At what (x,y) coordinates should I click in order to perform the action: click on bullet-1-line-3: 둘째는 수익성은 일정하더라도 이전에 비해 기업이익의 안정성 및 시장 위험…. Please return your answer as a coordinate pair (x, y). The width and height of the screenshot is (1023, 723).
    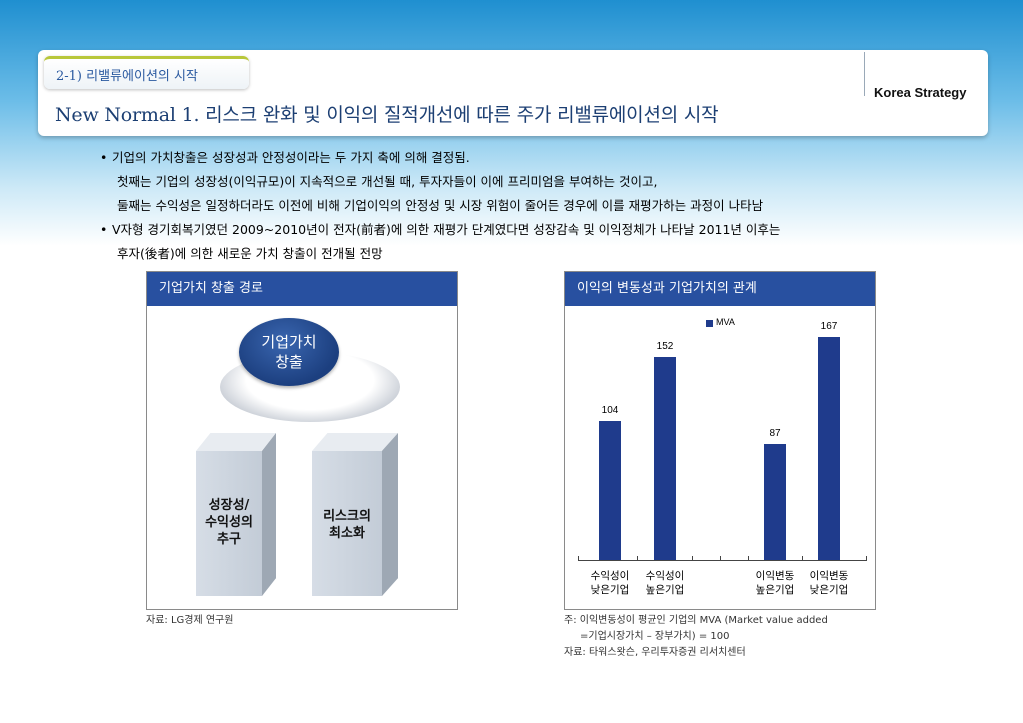
    Looking at the image, I should click on (440, 205).